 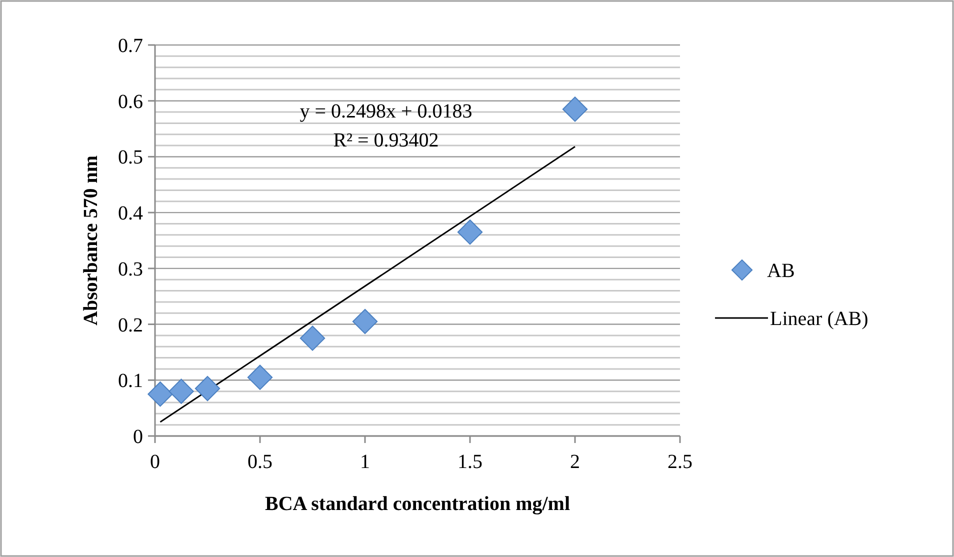 I want to click on y-tick-label: 0.5, so click(x=130, y=157).